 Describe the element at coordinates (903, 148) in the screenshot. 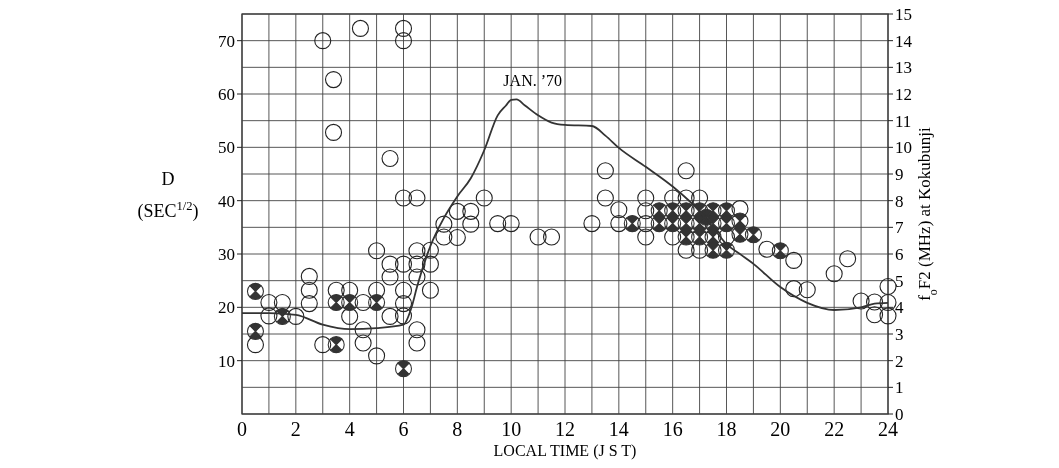

I see `y2-tick-label: 10` at that location.